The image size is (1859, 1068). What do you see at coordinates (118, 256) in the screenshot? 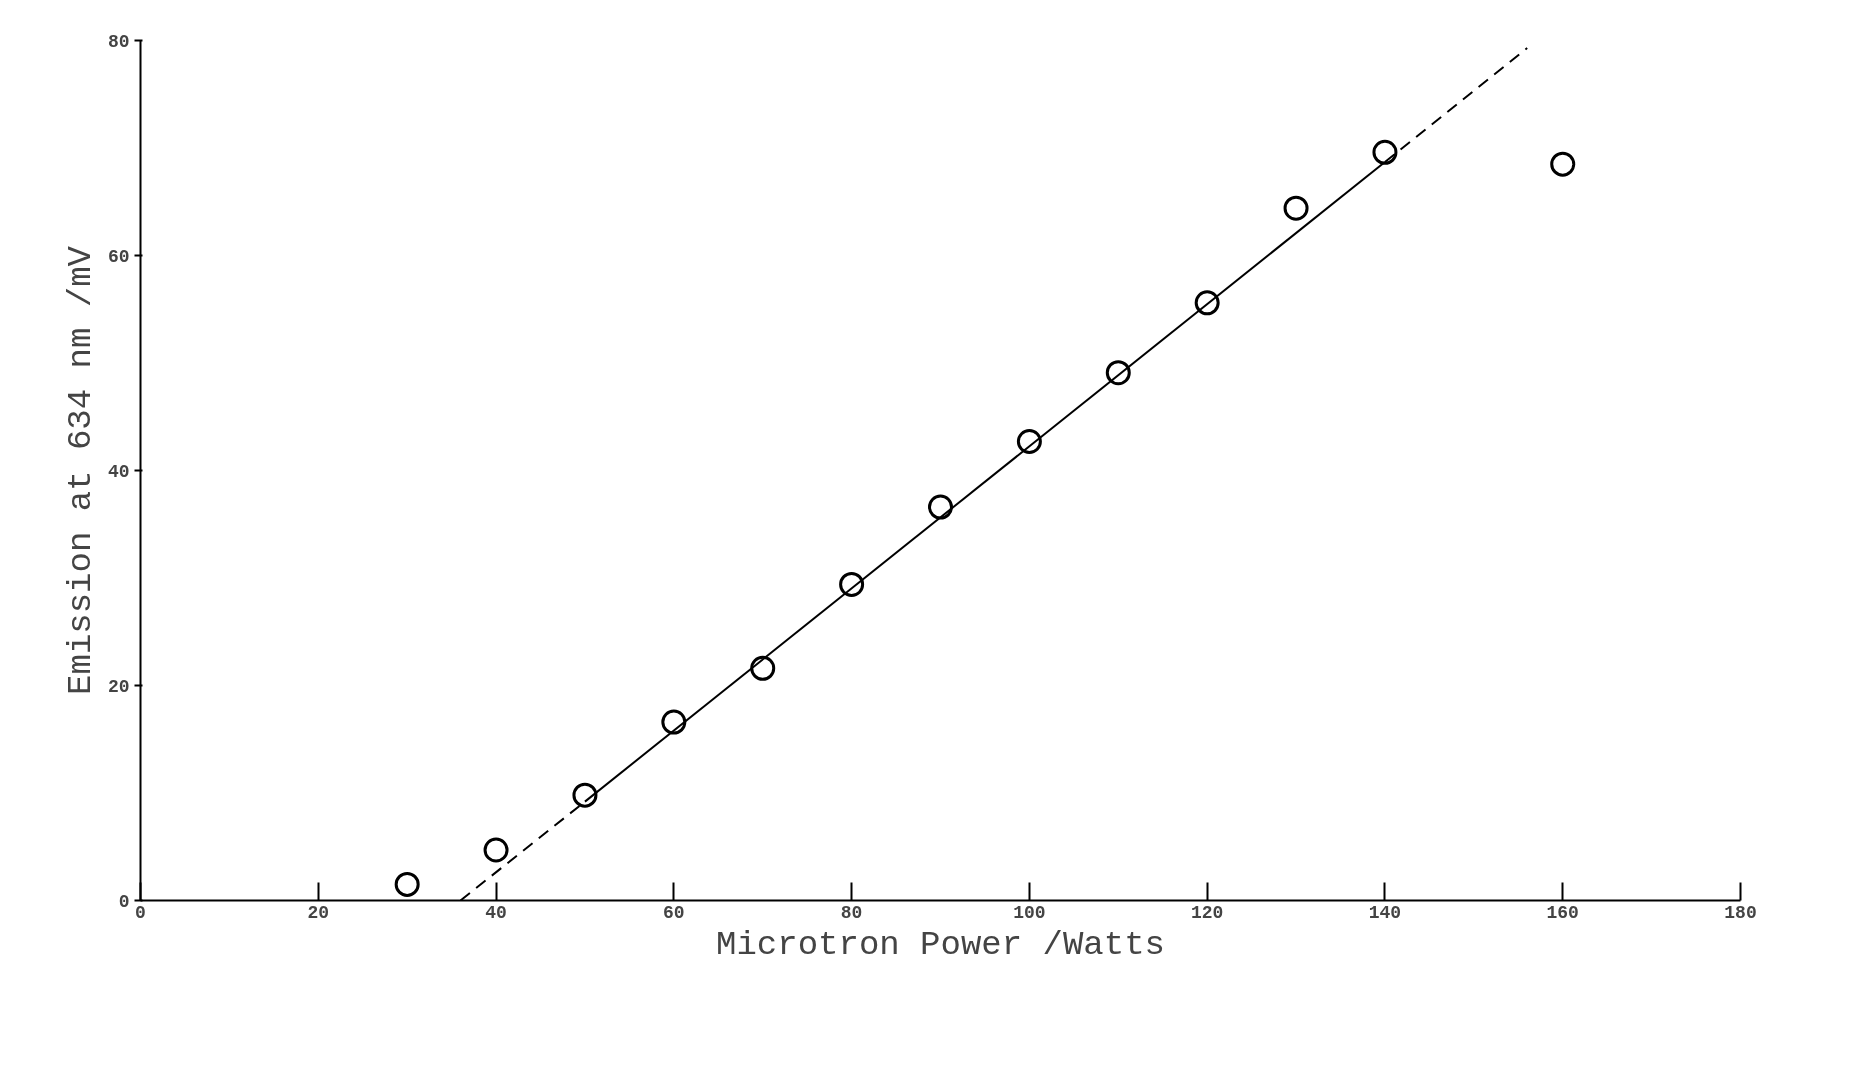
I see `y-tick-label: 60` at bounding box center [118, 256].